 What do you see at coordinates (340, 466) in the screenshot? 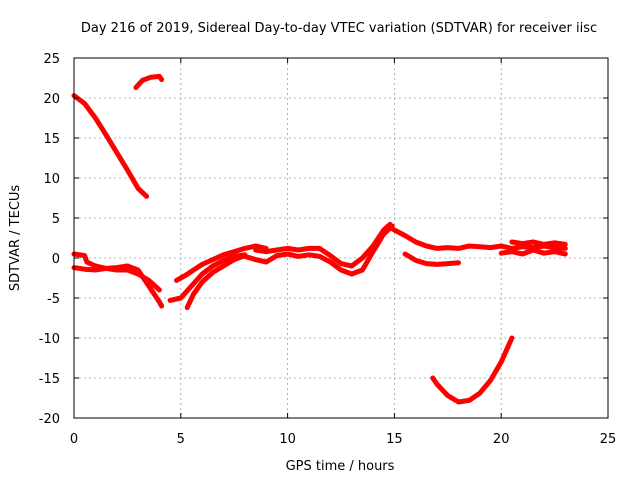
I see `x-axis-label: GPS time / hours` at bounding box center [340, 466].